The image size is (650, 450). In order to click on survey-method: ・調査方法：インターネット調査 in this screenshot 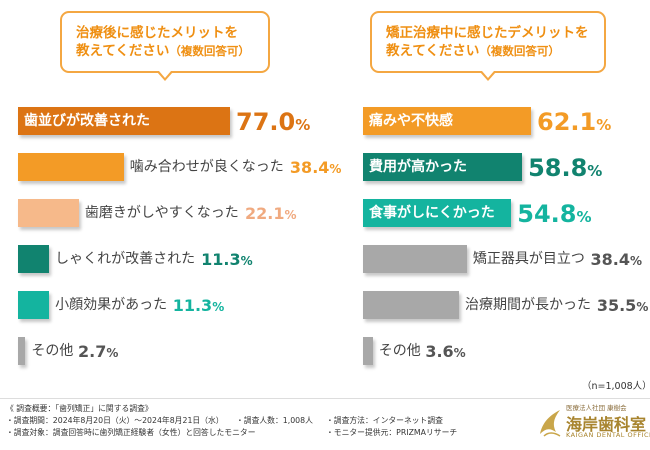, I will do `click(384, 420)`.